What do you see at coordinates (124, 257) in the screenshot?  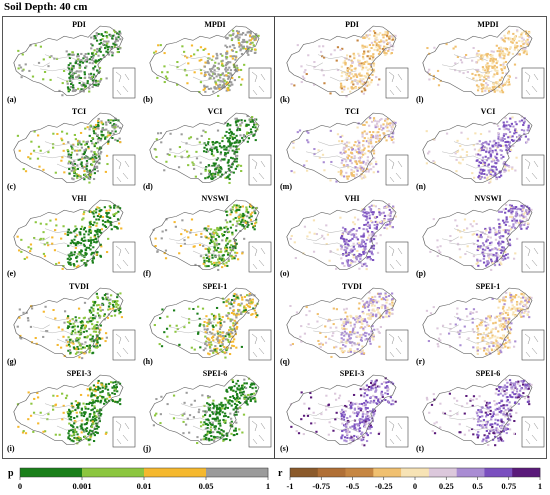 I see `south-china-sea-inset` at bounding box center [124, 257].